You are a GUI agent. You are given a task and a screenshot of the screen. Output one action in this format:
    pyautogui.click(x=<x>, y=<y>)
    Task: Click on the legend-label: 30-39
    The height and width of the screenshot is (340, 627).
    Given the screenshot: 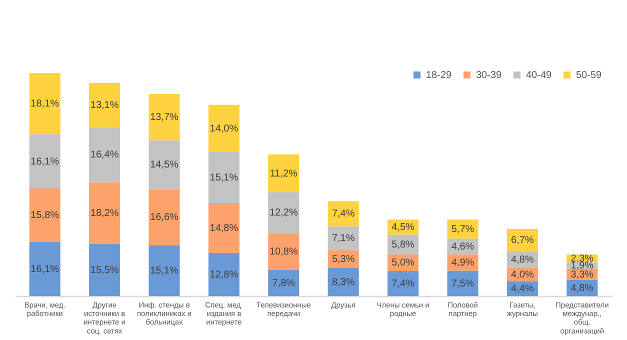 What is the action you would take?
    pyautogui.click(x=489, y=75)
    